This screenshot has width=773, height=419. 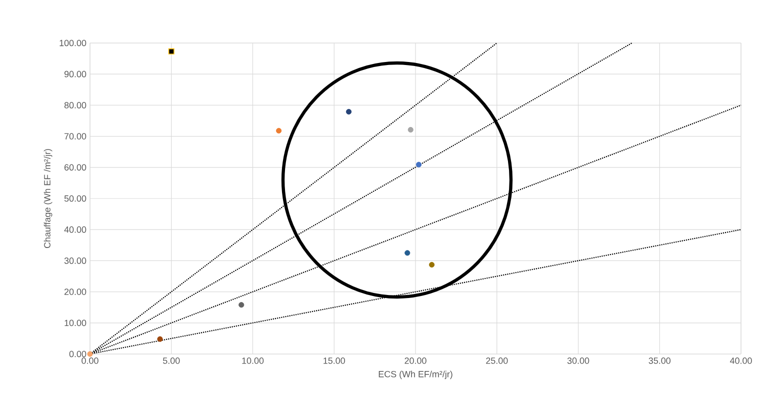 What do you see at coordinates (90, 361) in the screenshot?
I see `x-tick-label: 0.00` at bounding box center [90, 361].